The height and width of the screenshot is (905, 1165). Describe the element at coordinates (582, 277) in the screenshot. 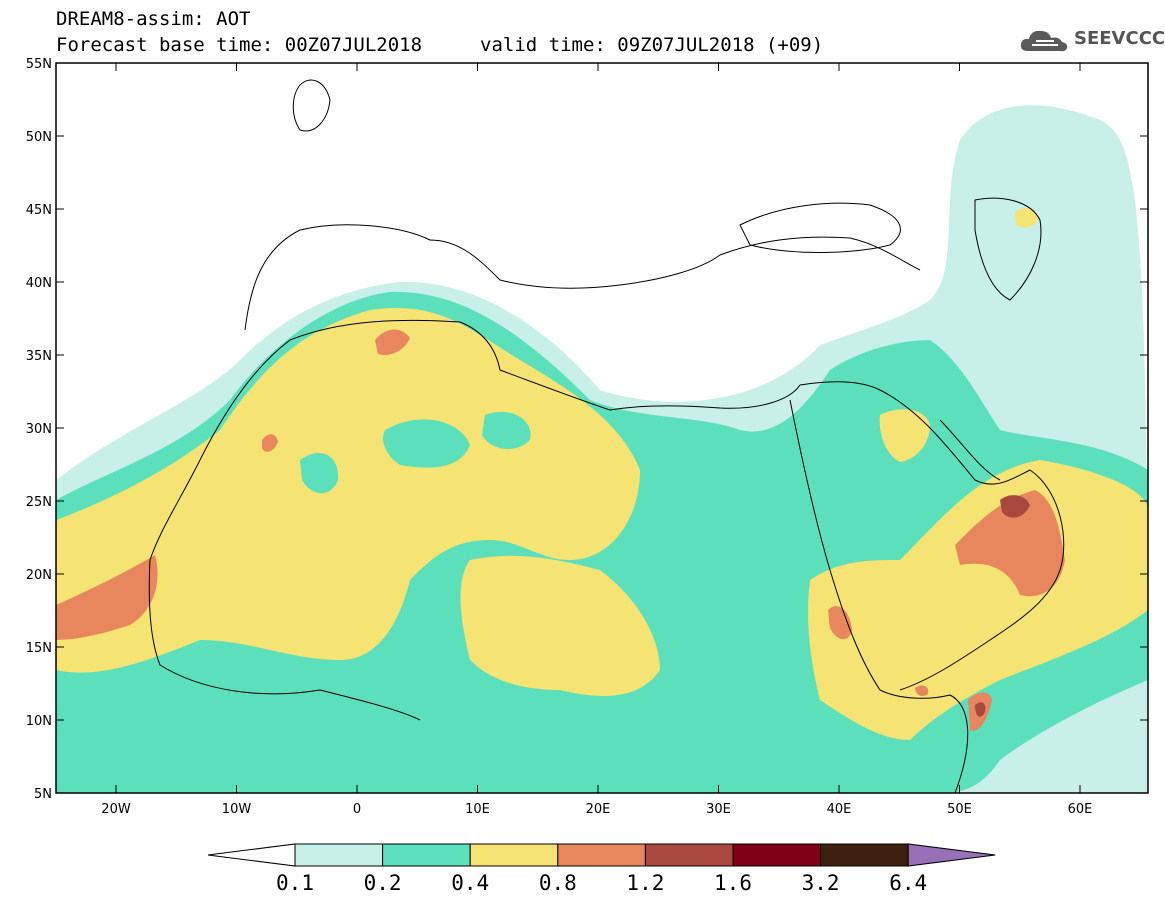

I see `coastline-europe` at that location.